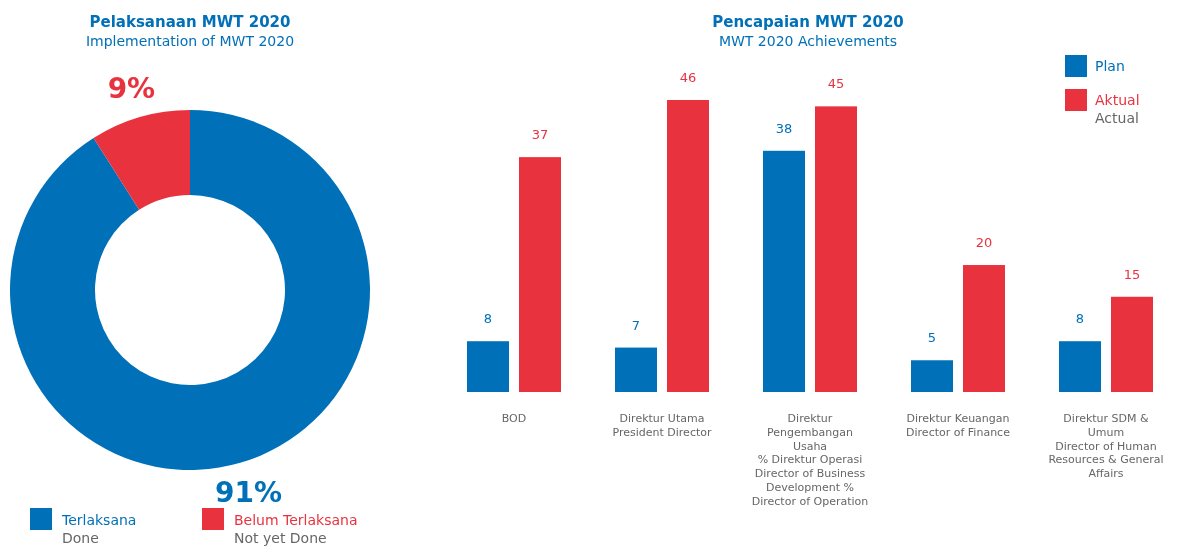 The width and height of the screenshot is (1178, 554). Describe the element at coordinates (808, 22) in the screenshot. I see `chart-title: Pencapaian MWT 2020` at that location.